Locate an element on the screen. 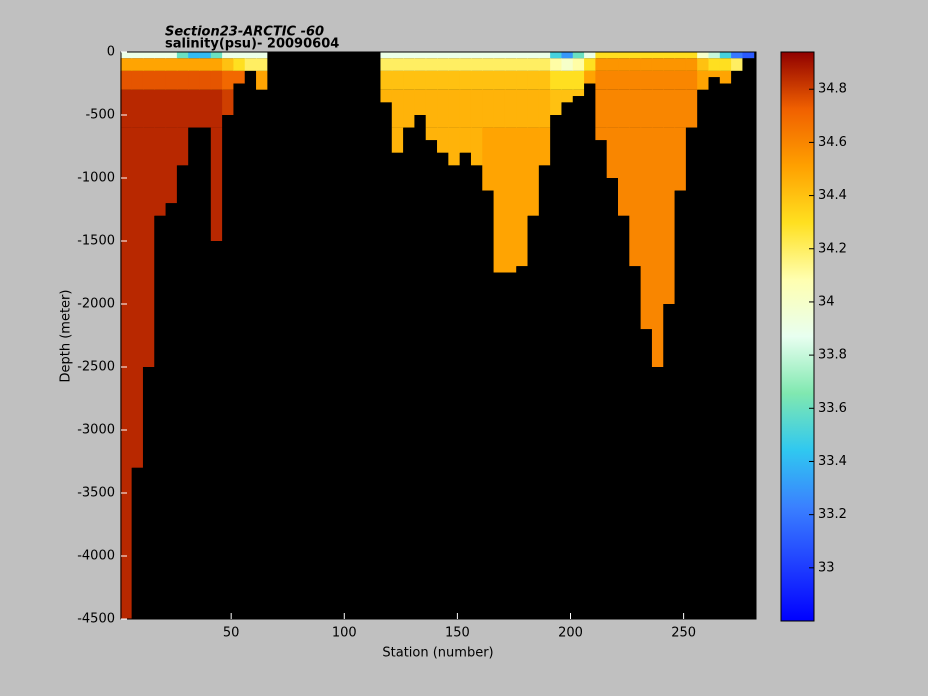  colorbar-tick-label: 34.8 is located at coordinates (832, 89).